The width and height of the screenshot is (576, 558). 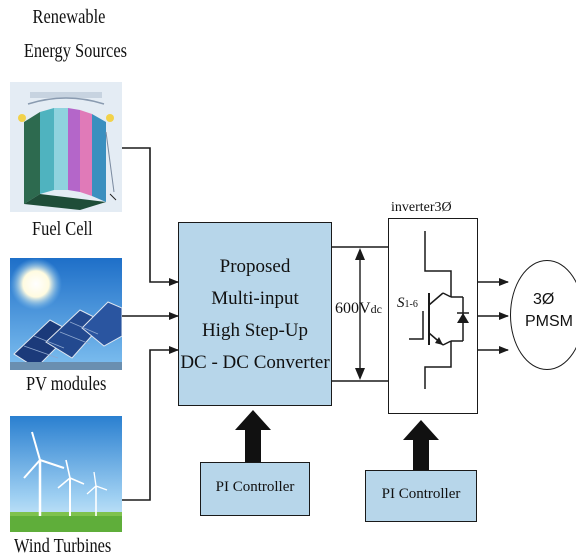 I want to click on wind-wire, so click(x=150, y=423).